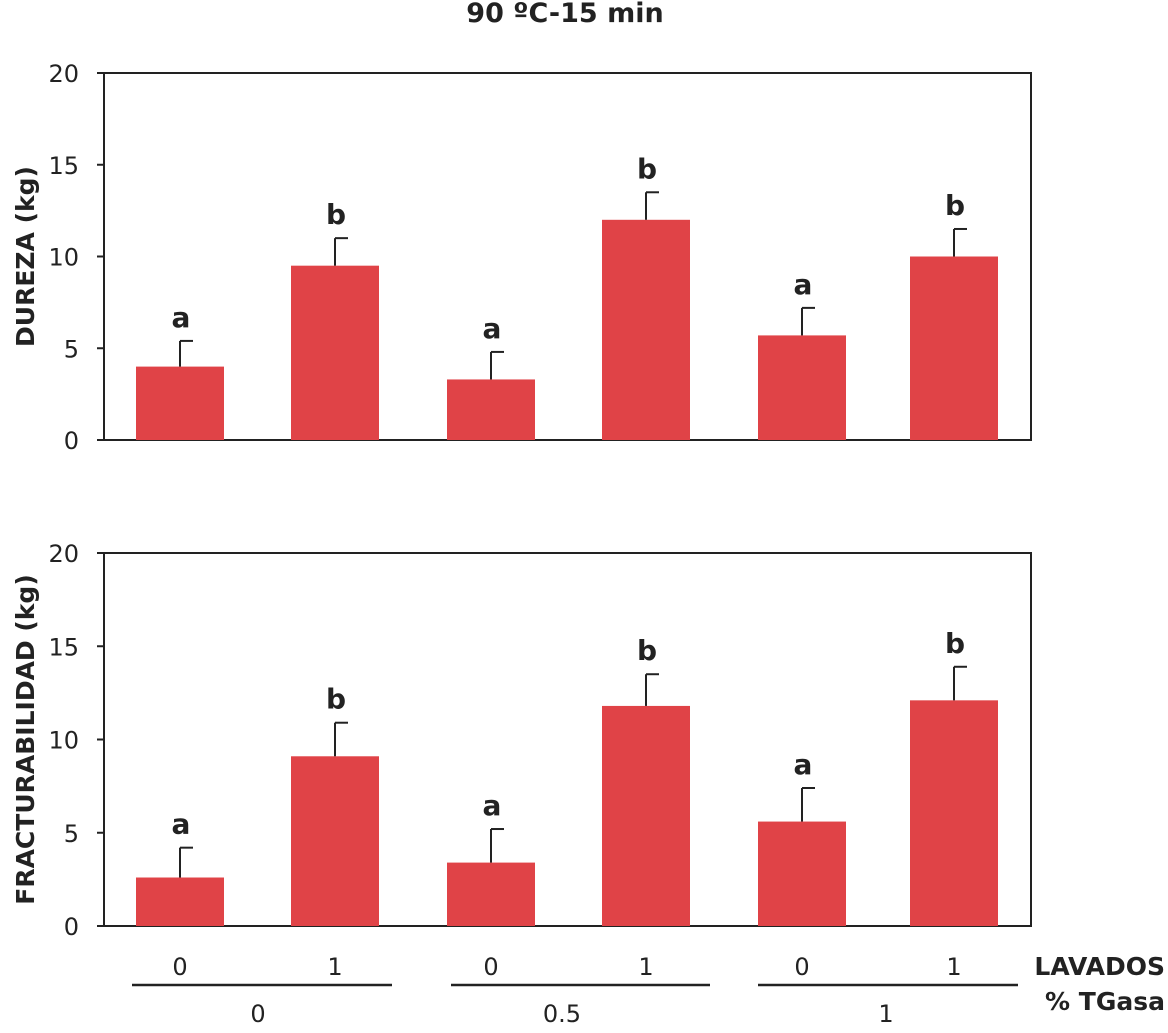 This screenshot has height=1033, width=1168. Describe the element at coordinates (257, 1014) in the screenshot. I see `tgasa-group-label: 0` at that location.